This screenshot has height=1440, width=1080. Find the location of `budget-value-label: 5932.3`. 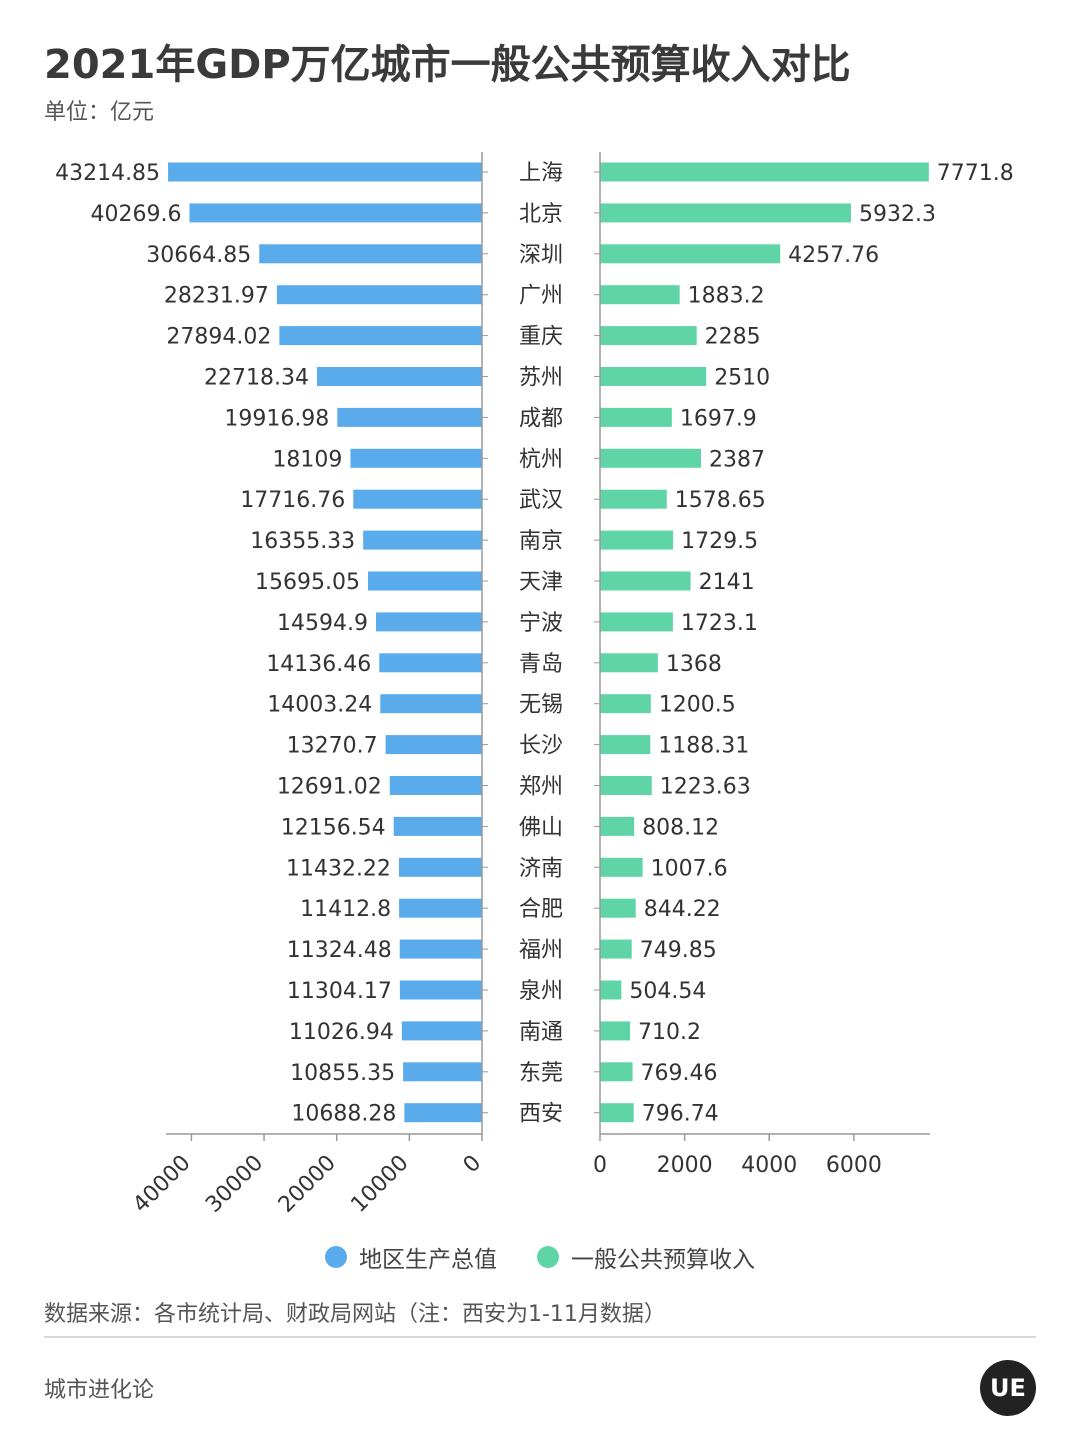

budget-value-label: 5932.3 is located at coordinates (897, 214).